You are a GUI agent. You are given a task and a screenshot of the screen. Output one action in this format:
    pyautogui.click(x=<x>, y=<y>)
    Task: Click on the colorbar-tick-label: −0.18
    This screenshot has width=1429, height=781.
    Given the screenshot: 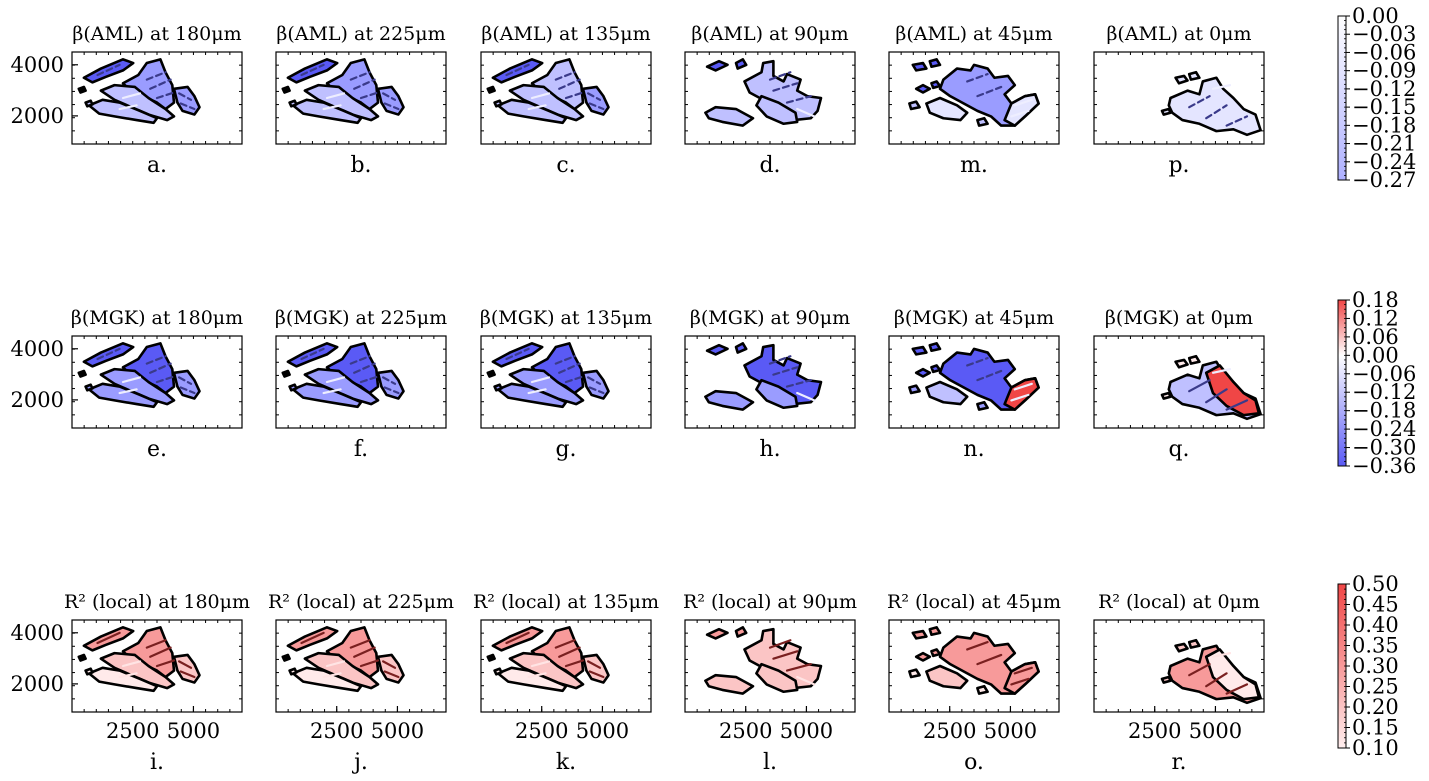 What is the action you would take?
    pyautogui.click(x=1384, y=411)
    